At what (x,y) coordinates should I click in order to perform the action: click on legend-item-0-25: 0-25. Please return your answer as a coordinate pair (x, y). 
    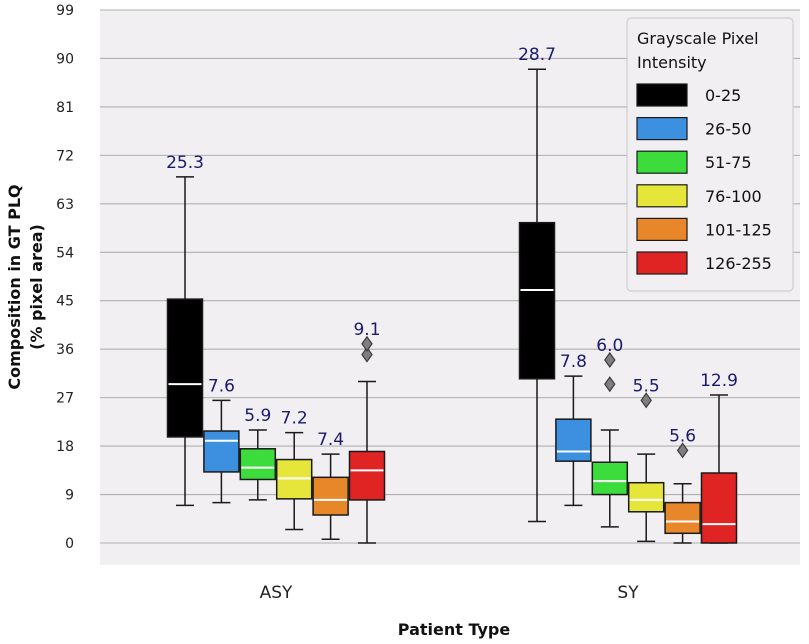
    Looking at the image, I should click on (688, 95).